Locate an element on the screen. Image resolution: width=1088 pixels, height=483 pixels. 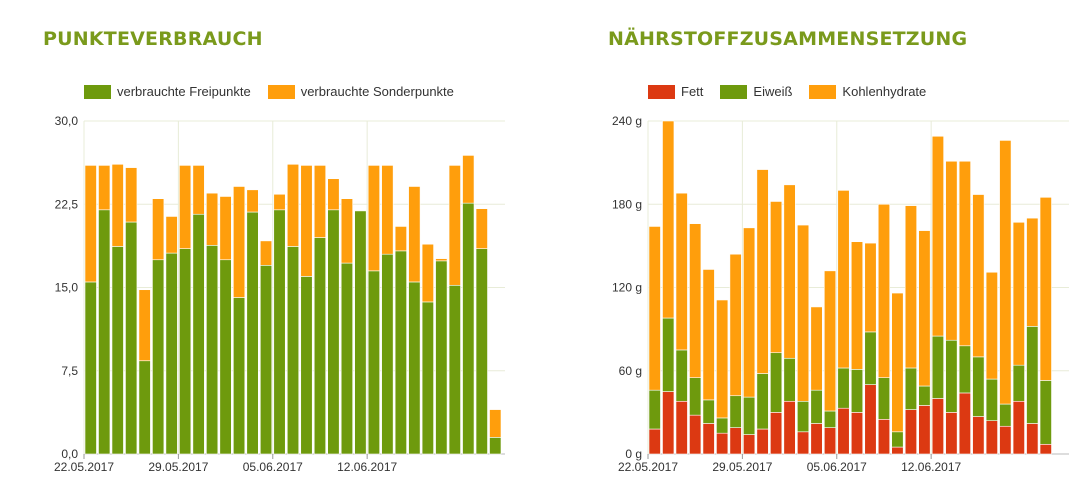
x-tick-label: 12.06.2017 is located at coordinates (931, 467).